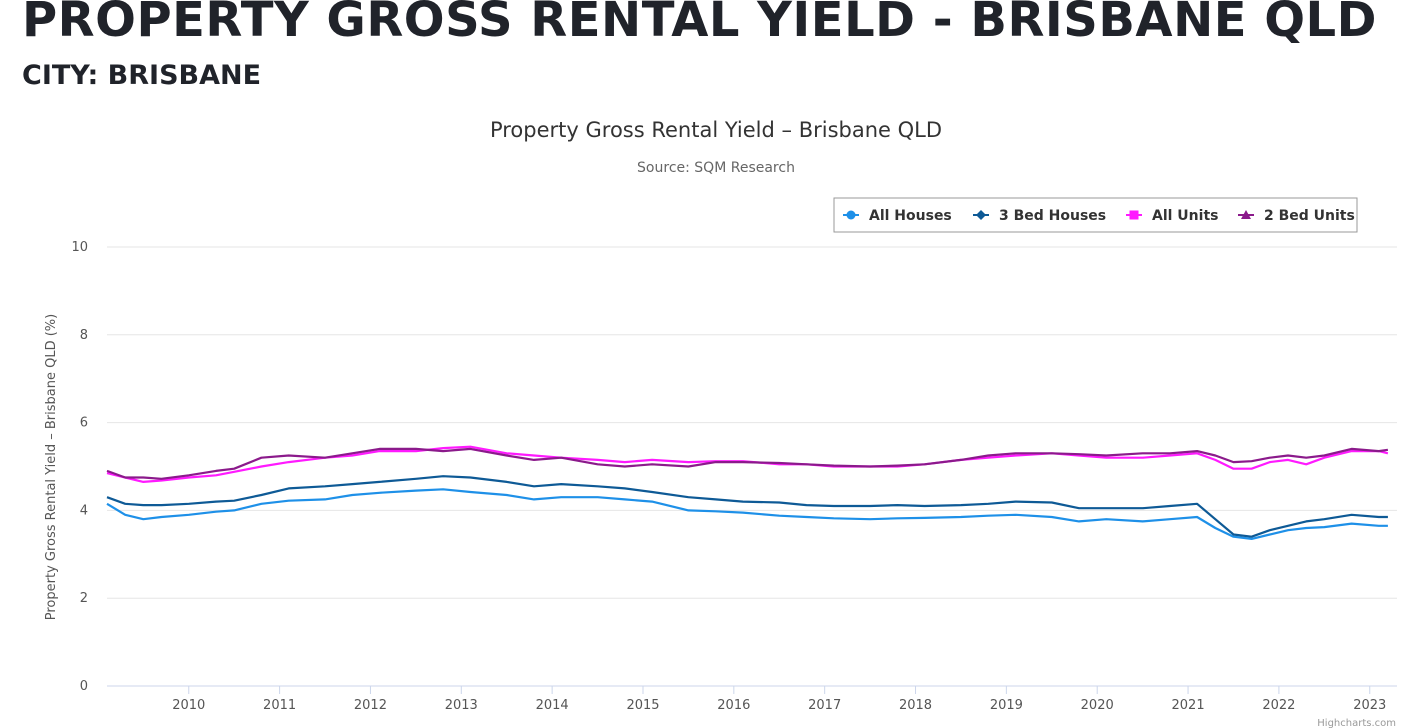 The width and height of the screenshot is (1423, 728). What do you see at coordinates (142, 75) in the screenshot?
I see `city-heading: CITY: BRISBANE` at bounding box center [142, 75].